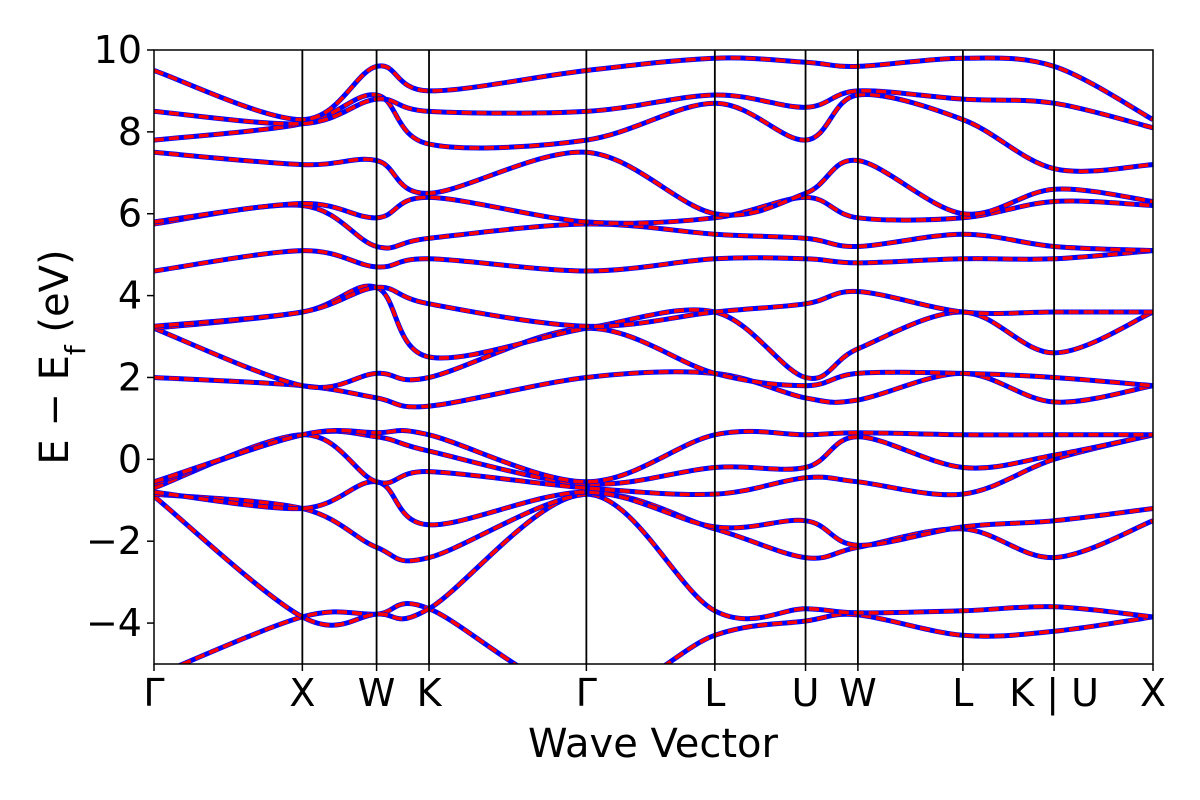  Describe the element at coordinates (75, 349) in the screenshot. I see `y-axis-label-sub: f` at that location.